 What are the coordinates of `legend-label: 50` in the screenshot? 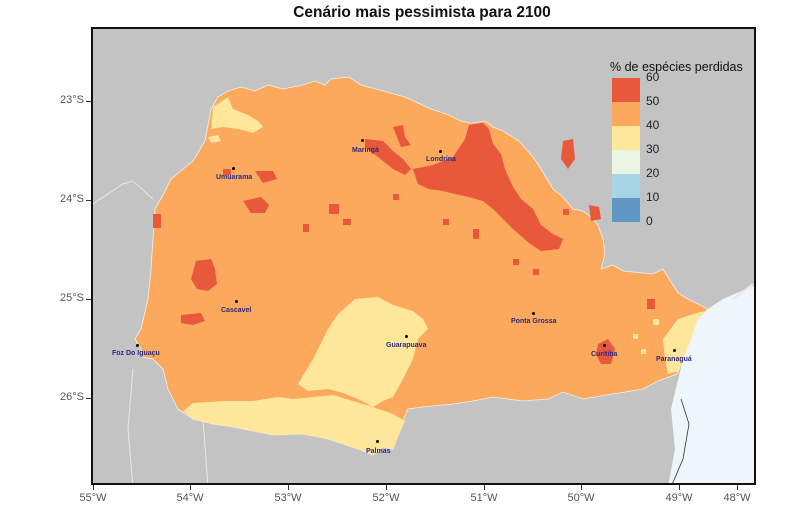 It's located at (653, 101).